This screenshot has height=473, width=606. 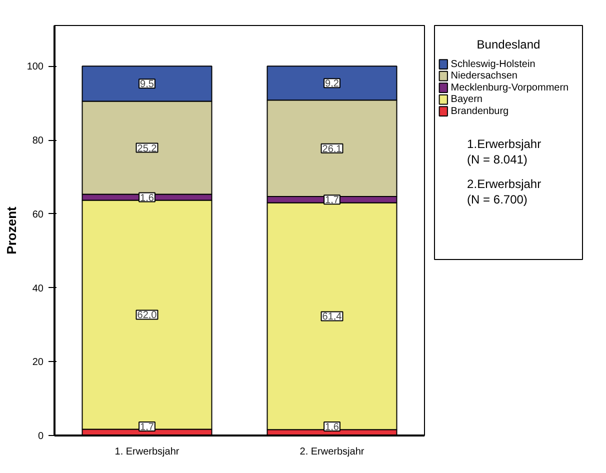 What do you see at coordinates (509, 88) in the screenshot?
I see `legend-label: Mecklenburg-Vorpommern` at bounding box center [509, 88].